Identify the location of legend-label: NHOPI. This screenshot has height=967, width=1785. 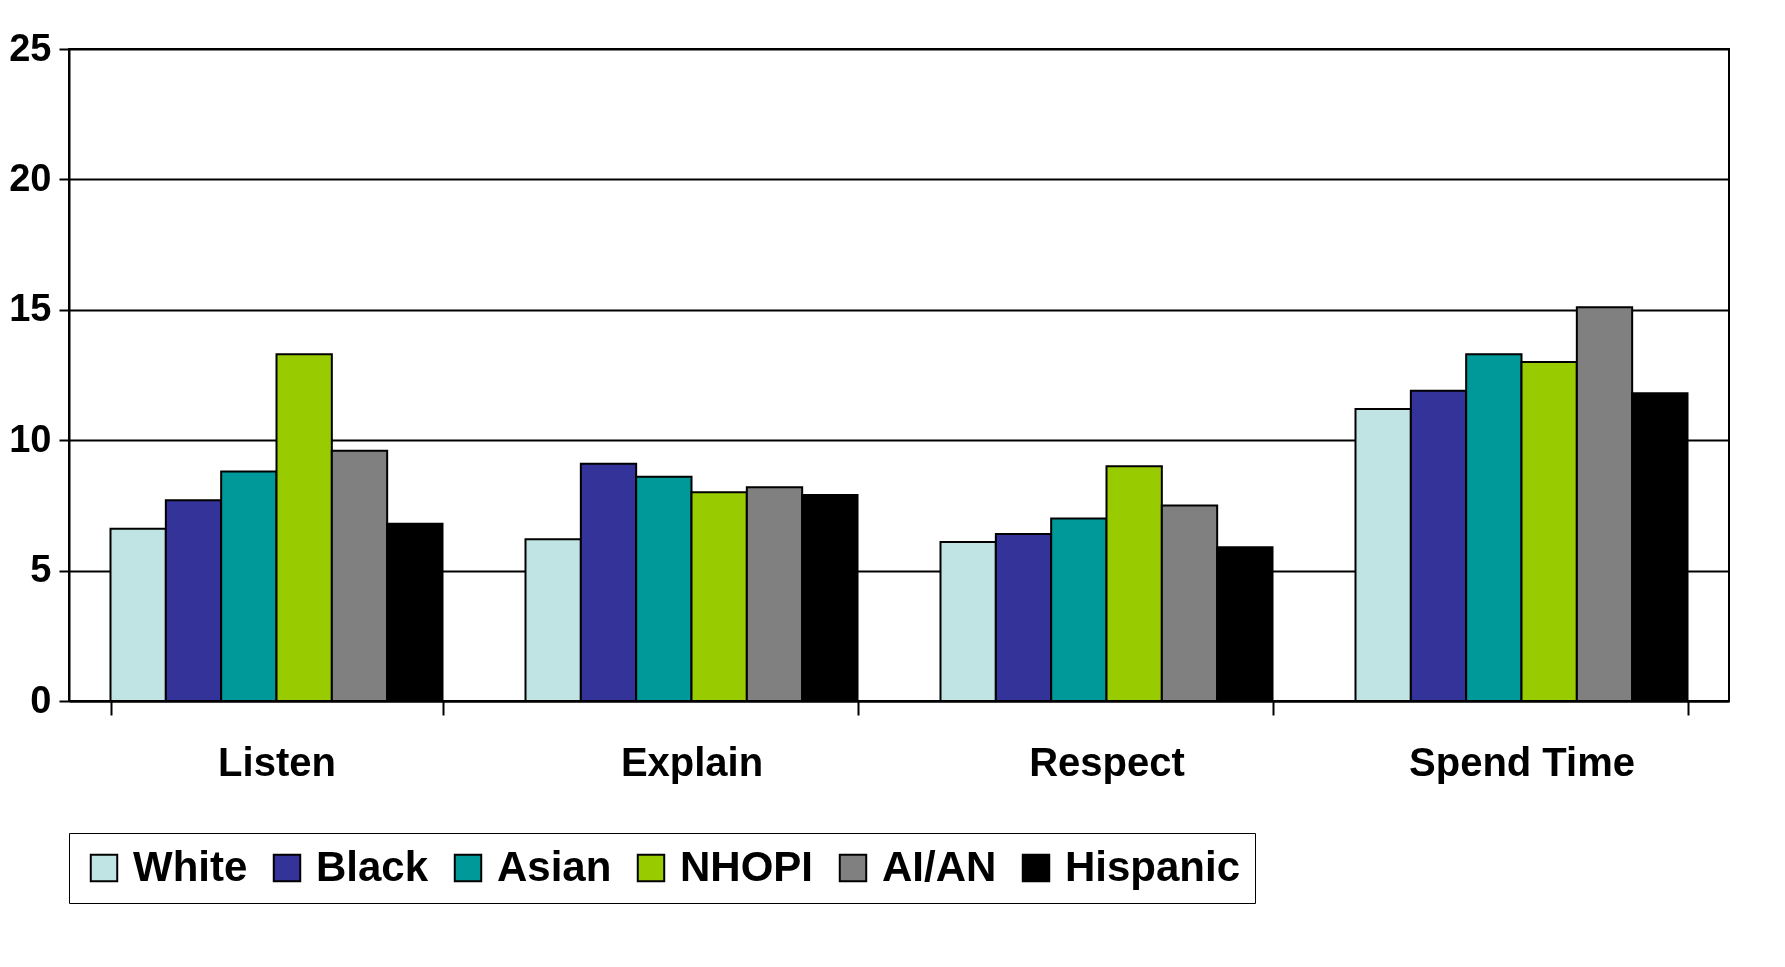
(747, 866).